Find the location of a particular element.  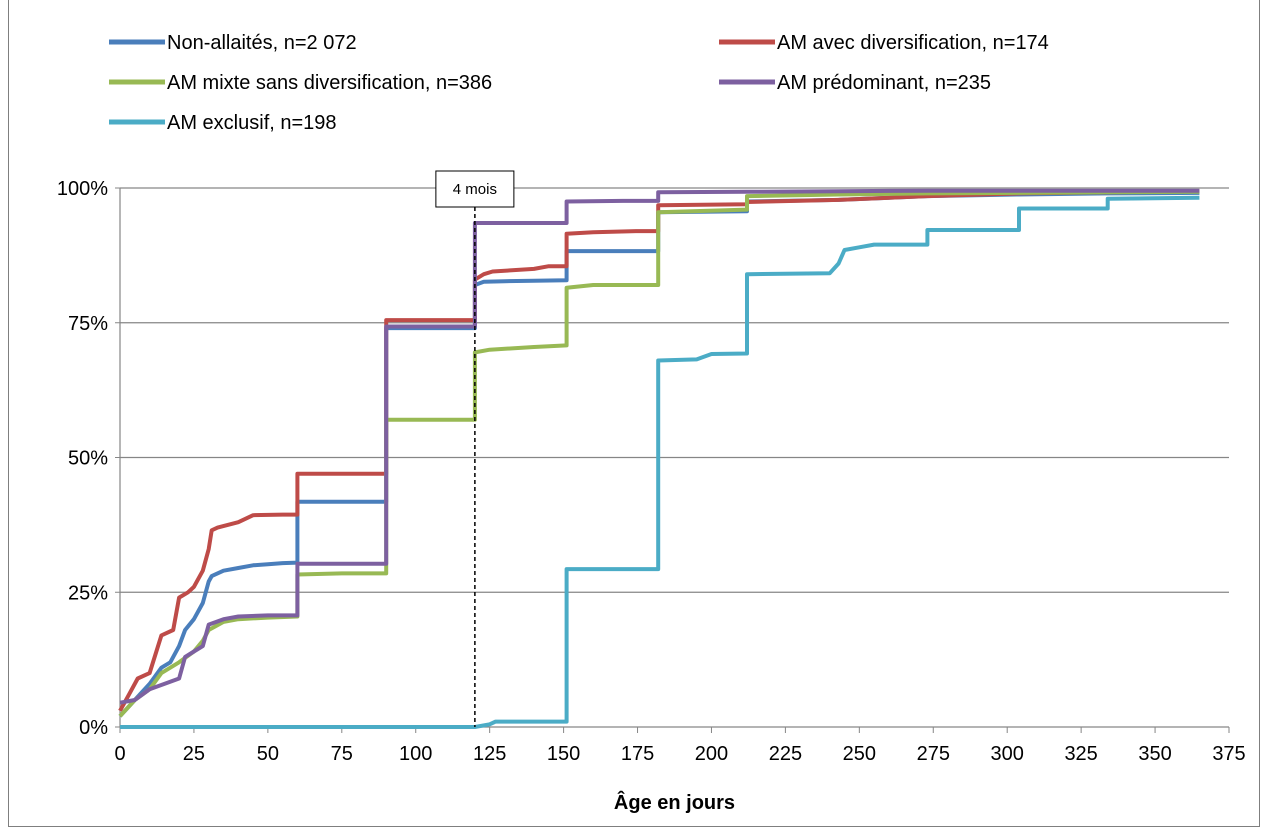

legend-item-5: AM exclusif, n=198 is located at coordinates (223, 123).